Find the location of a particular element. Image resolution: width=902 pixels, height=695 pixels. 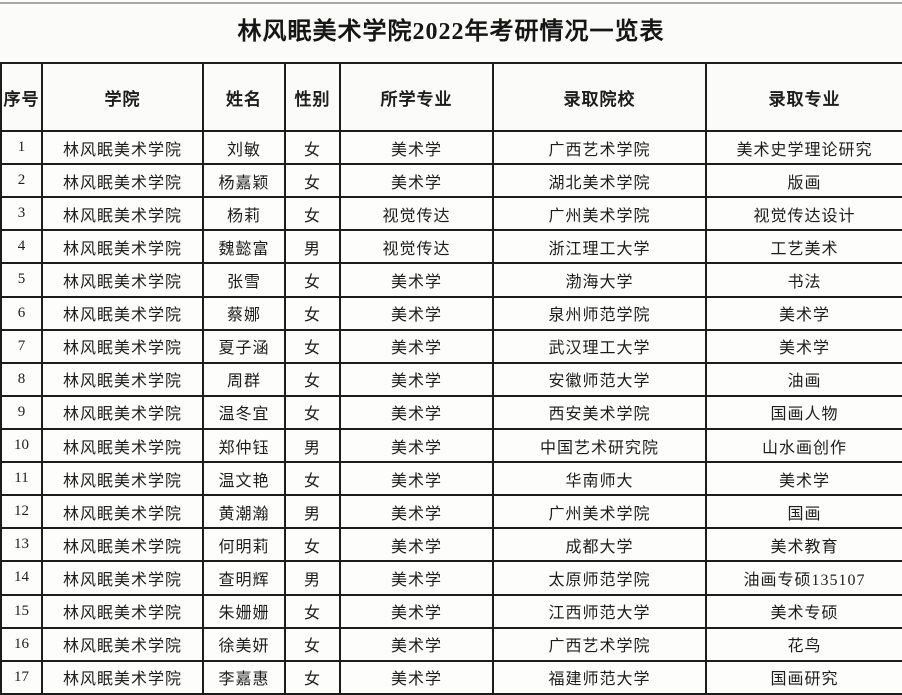

cell-admitted-major: 美术学 is located at coordinates (803, 346).